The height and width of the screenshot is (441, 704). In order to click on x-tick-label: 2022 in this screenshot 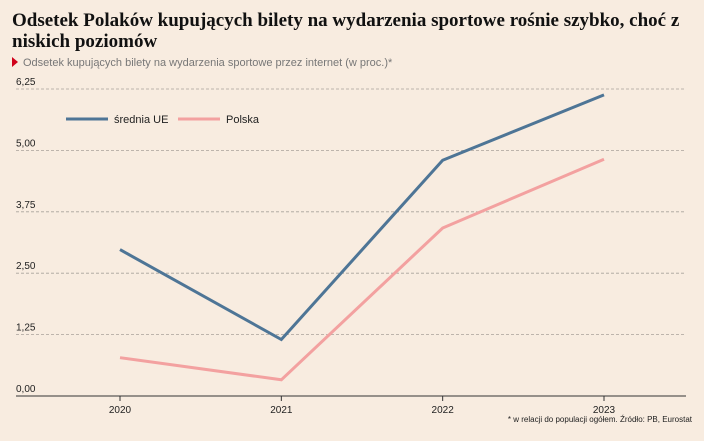, I will do `click(443, 410)`.